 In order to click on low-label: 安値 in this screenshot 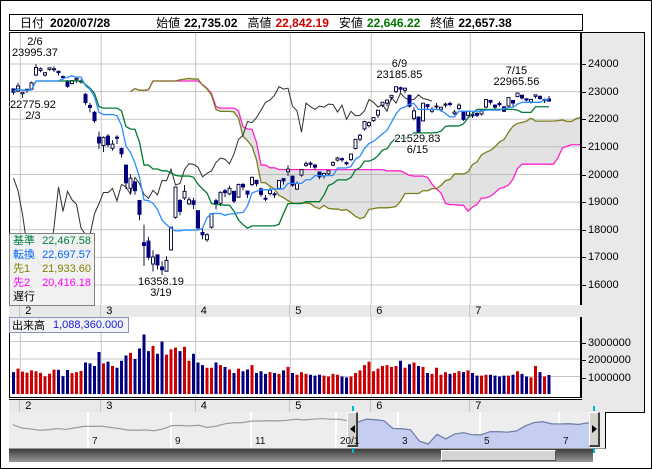, I will do `click(350, 23)`.